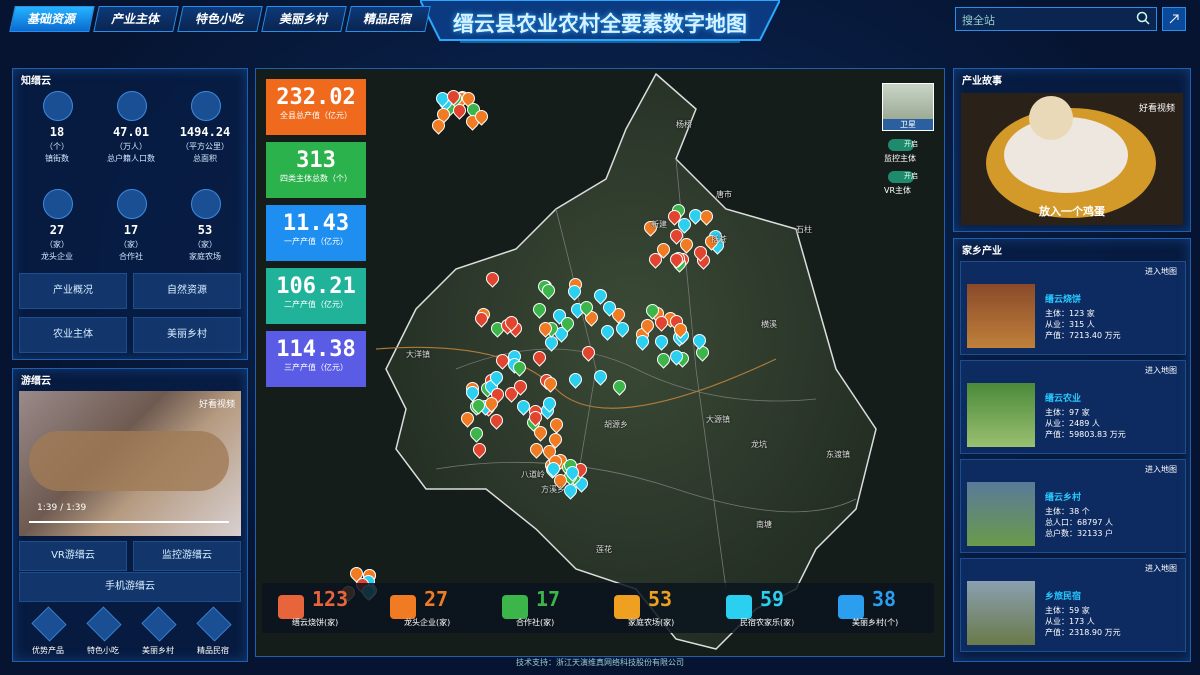  What do you see at coordinates (131, 158) in the screenshot?
I see `stat-label: 总户籍人口数` at bounding box center [131, 158].